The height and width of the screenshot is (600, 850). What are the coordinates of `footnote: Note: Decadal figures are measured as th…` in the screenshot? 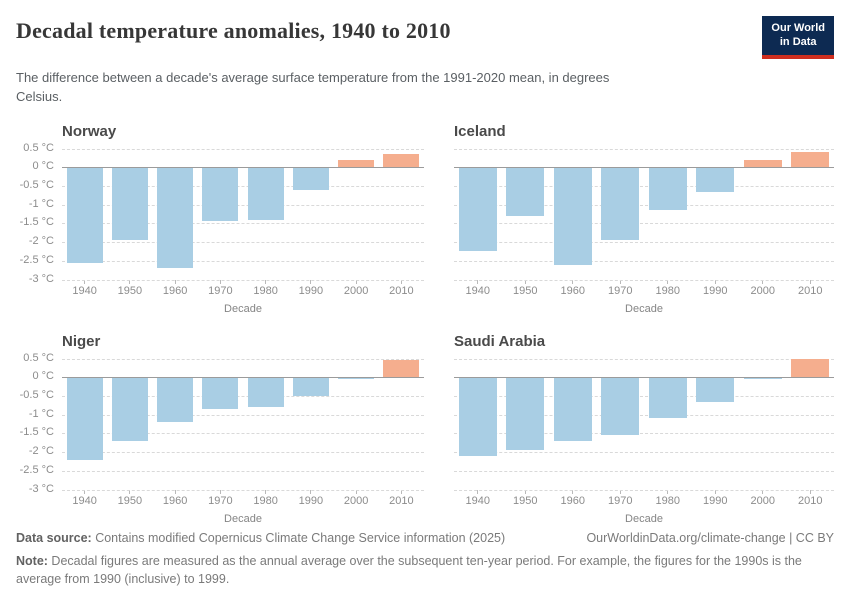 It's located at (425, 570).